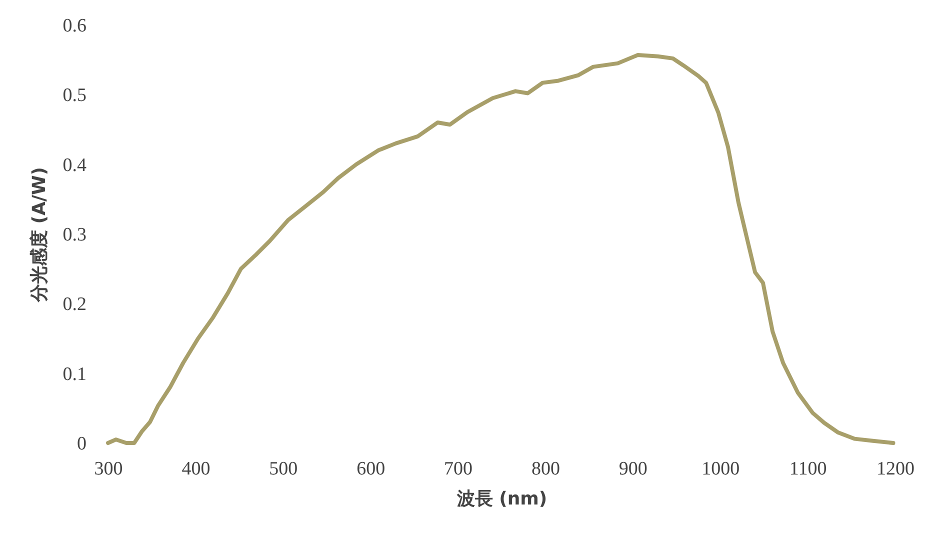 This screenshot has width=930, height=540. What do you see at coordinates (895, 469) in the screenshot?
I see `x-tick-label: 1200` at bounding box center [895, 469].